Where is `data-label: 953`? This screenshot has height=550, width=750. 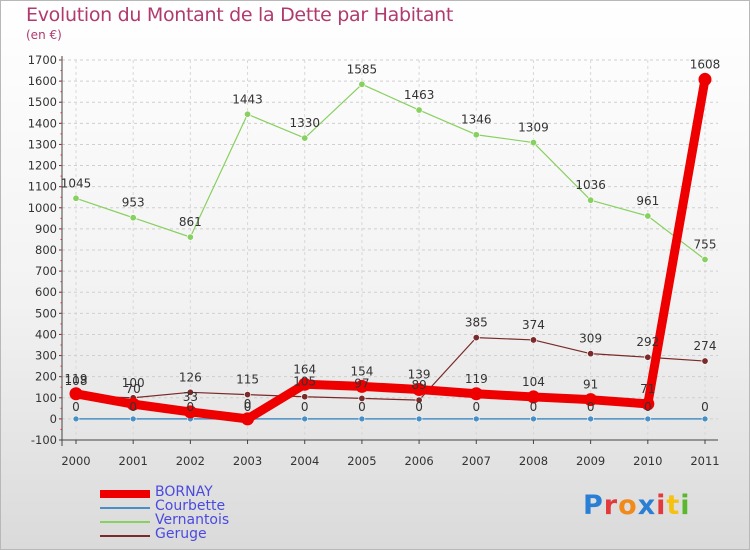
data-label: 953 is located at coordinates (133, 203).